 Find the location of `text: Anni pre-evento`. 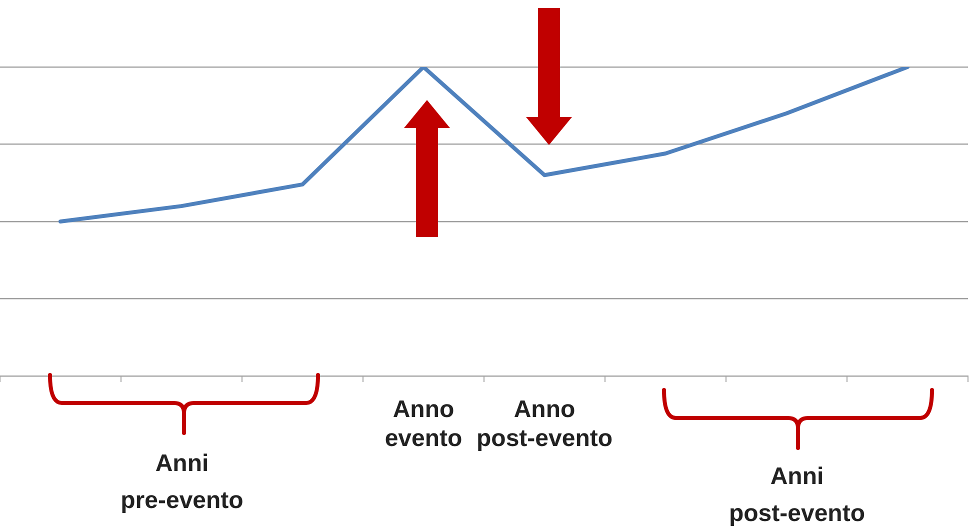

text: Anni pre-evento is located at coordinates (182, 482).